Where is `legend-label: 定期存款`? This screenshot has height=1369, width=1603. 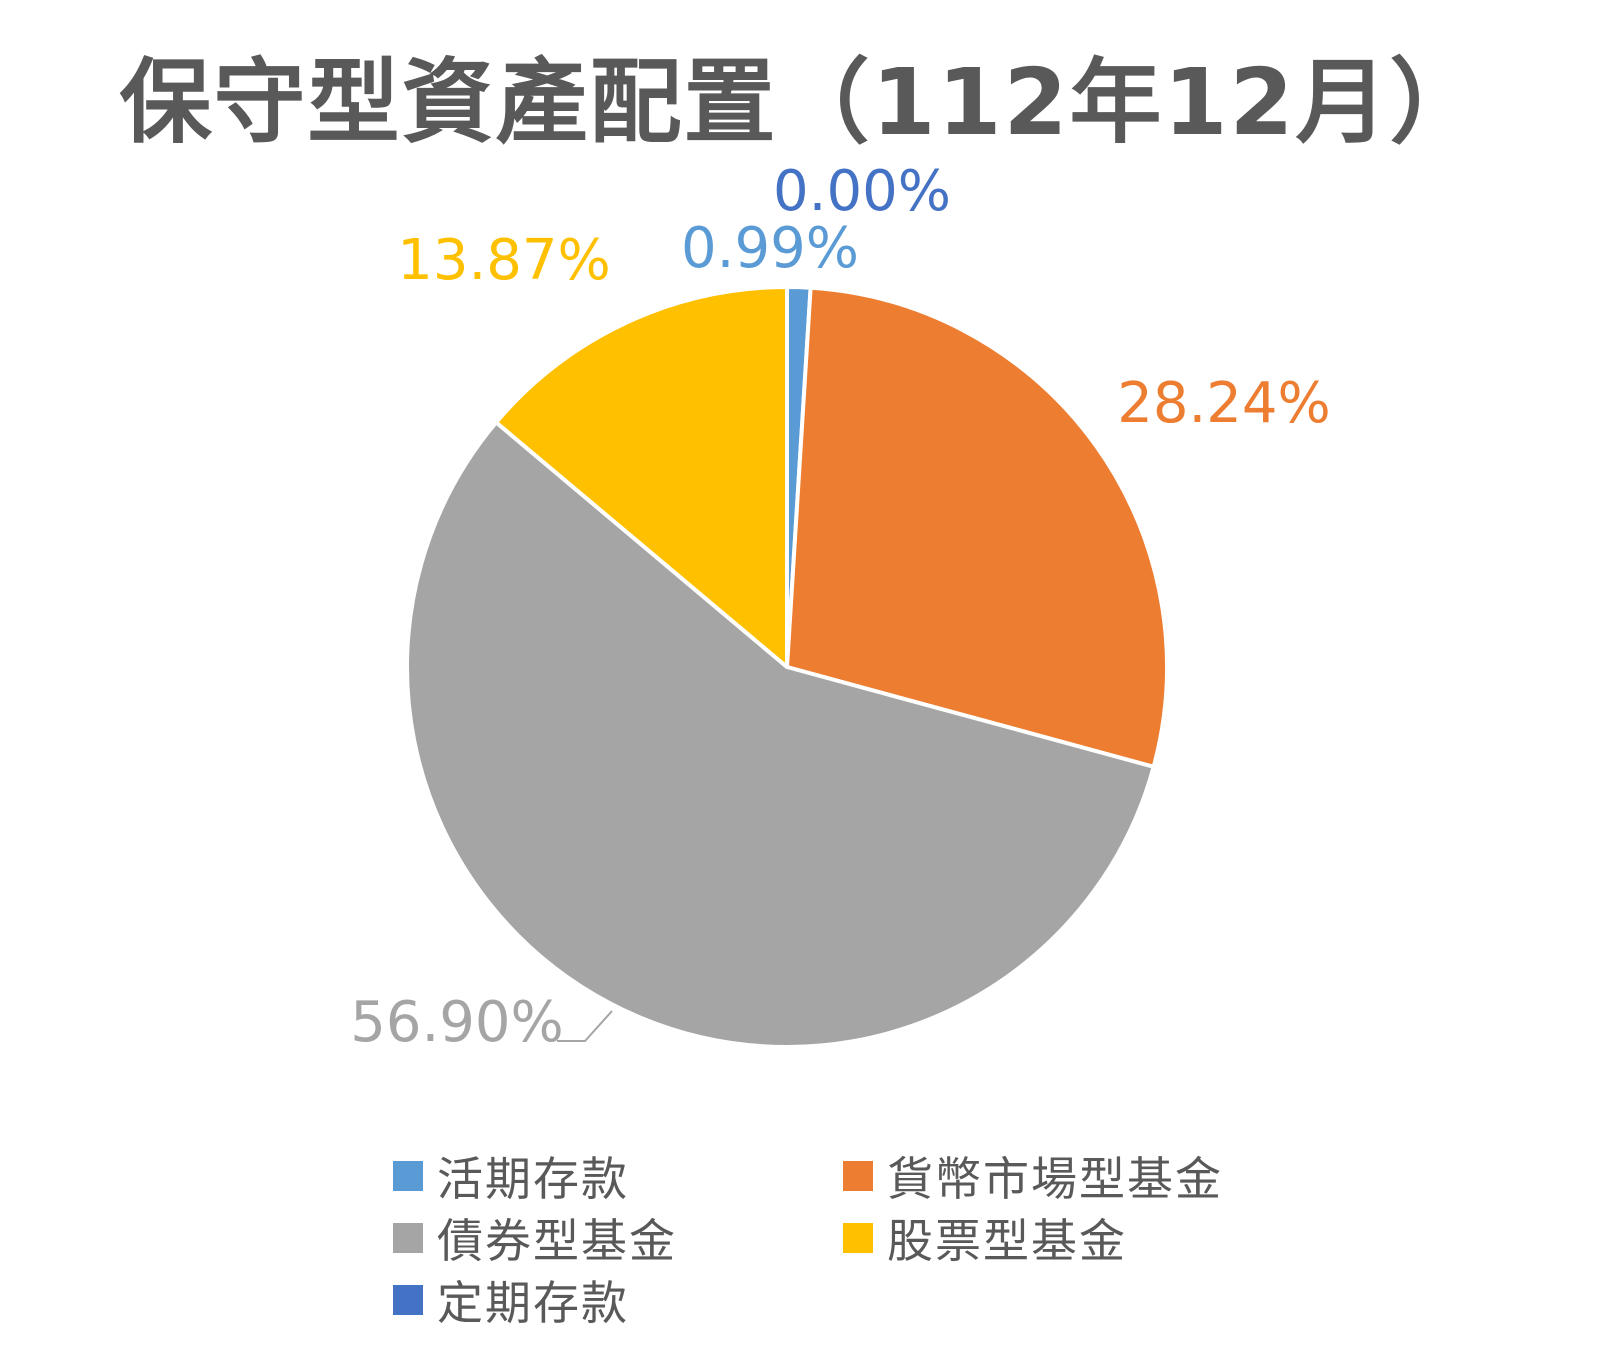 legend-label: 定期存款 is located at coordinates (533, 1303).